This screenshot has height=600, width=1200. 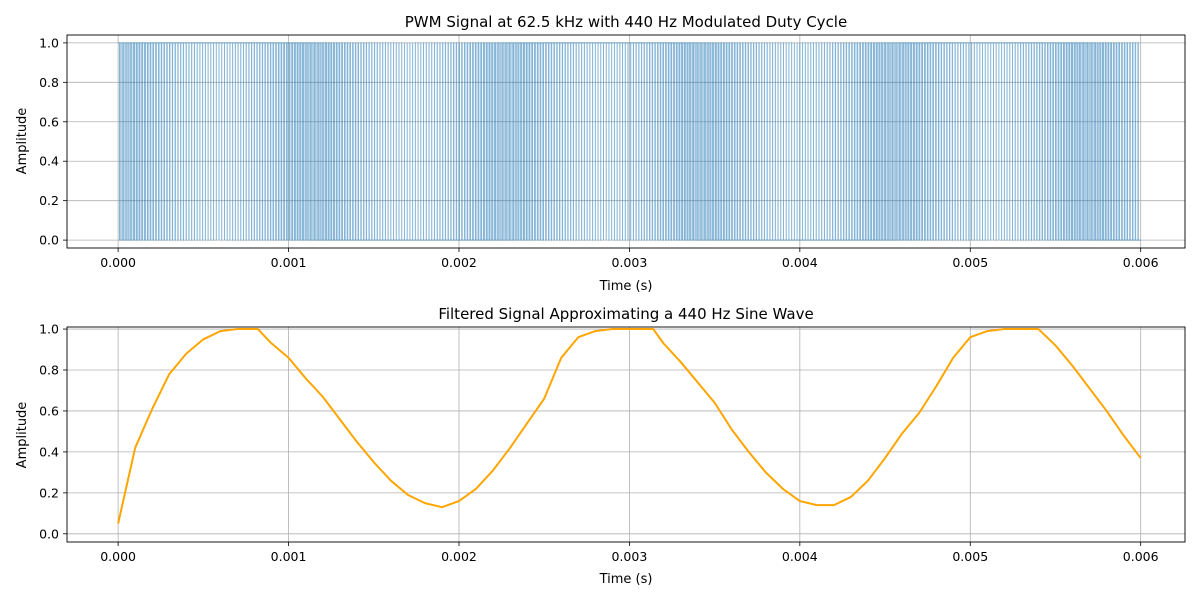 I want to click on filtered-x-tick-label: 0.005, so click(x=970, y=556).